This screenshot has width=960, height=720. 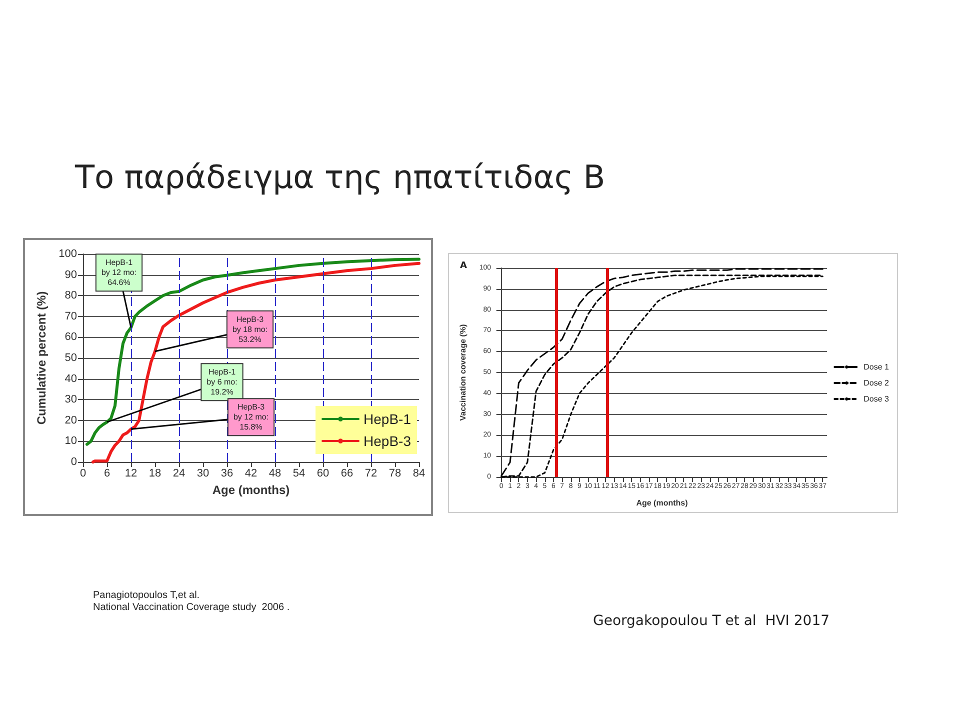 I want to click on x-tick-label: 0, so click(x=83, y=474).